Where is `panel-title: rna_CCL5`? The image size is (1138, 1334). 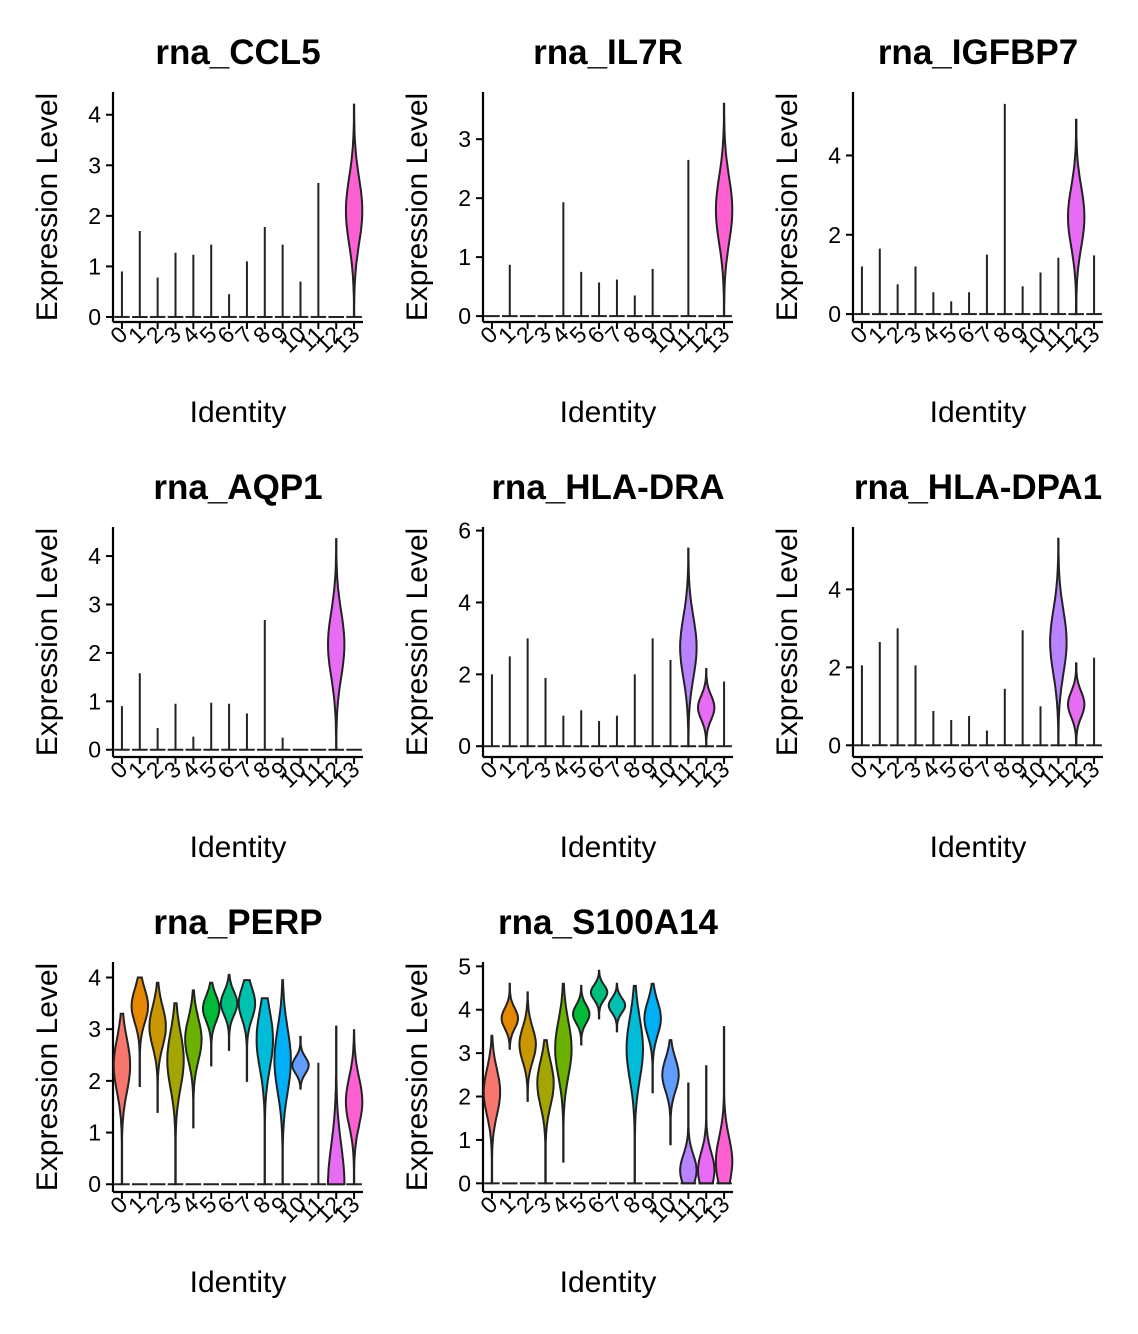 panel-title: rna_CCL5 is located at coordinates (237, 52).